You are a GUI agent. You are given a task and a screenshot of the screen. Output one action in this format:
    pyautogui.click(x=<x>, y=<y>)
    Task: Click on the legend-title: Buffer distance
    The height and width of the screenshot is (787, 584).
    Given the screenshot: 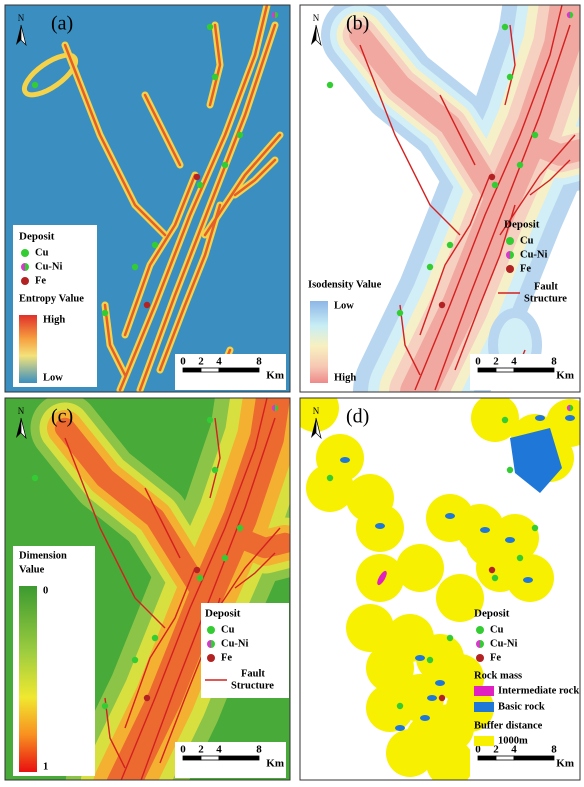 What is the action you would take?
    pyautogui.click(x=508, y=725)
    